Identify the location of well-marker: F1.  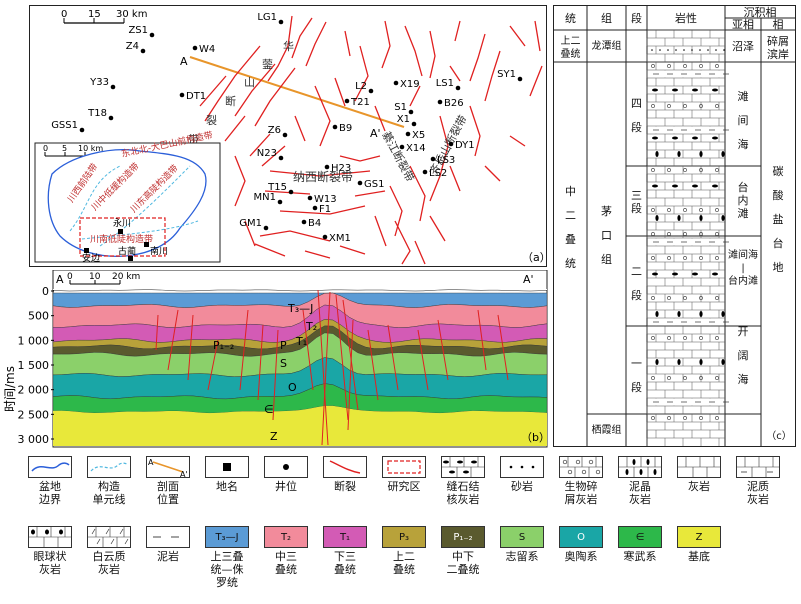
(321, 209).